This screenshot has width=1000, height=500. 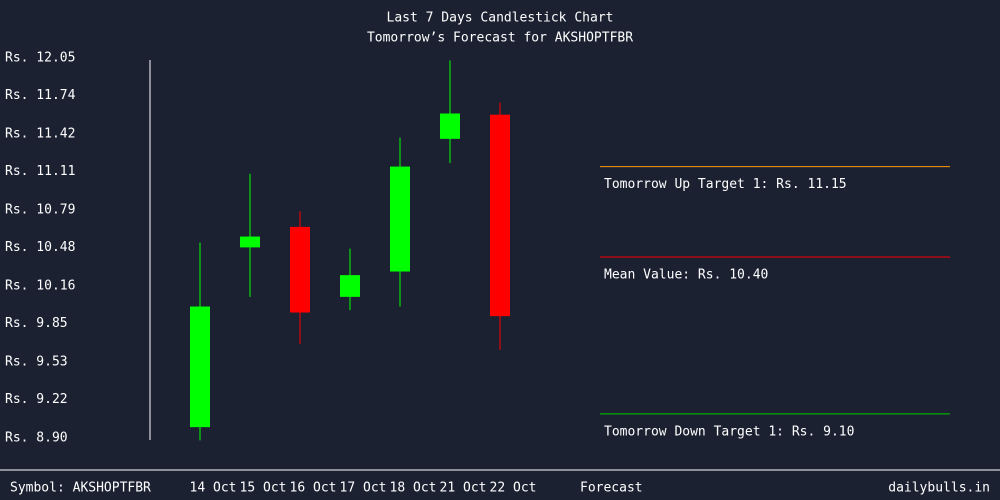 I want to click on y-tick-label: Rs. 8.90, so click(x=36, y=438).